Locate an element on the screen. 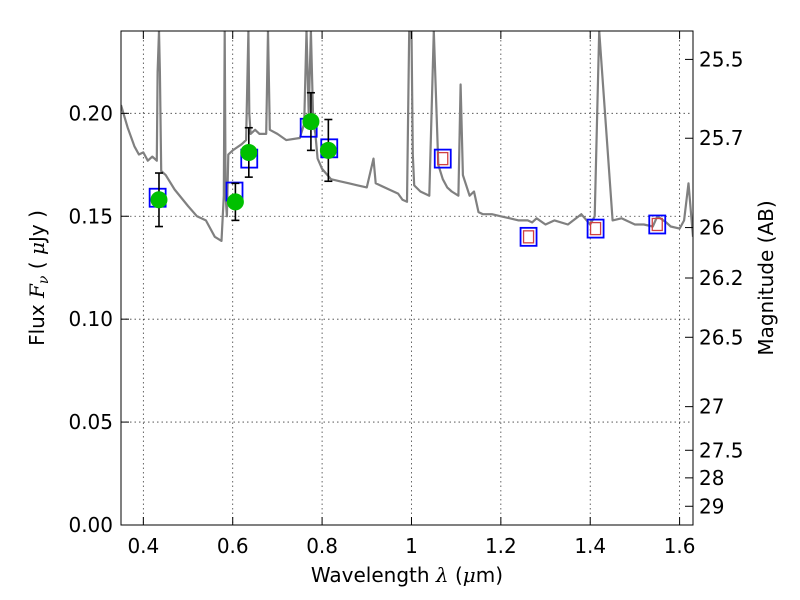  mag-tick-label: 26.5 is located at coordinates (721, 337).